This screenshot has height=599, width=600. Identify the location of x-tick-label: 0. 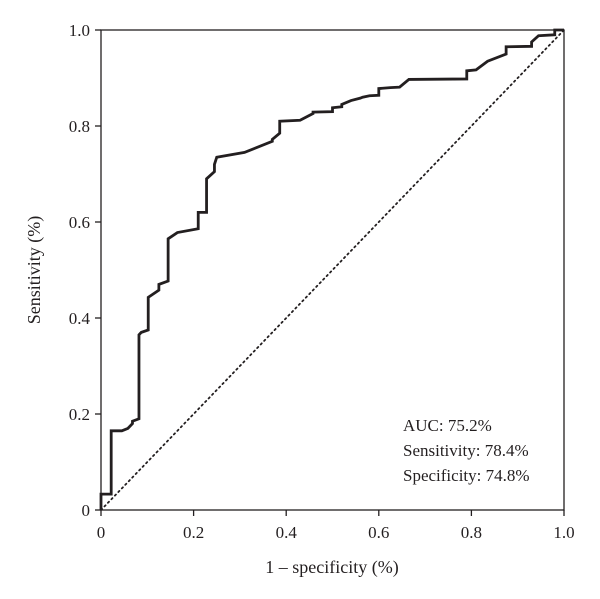
(101, 532).